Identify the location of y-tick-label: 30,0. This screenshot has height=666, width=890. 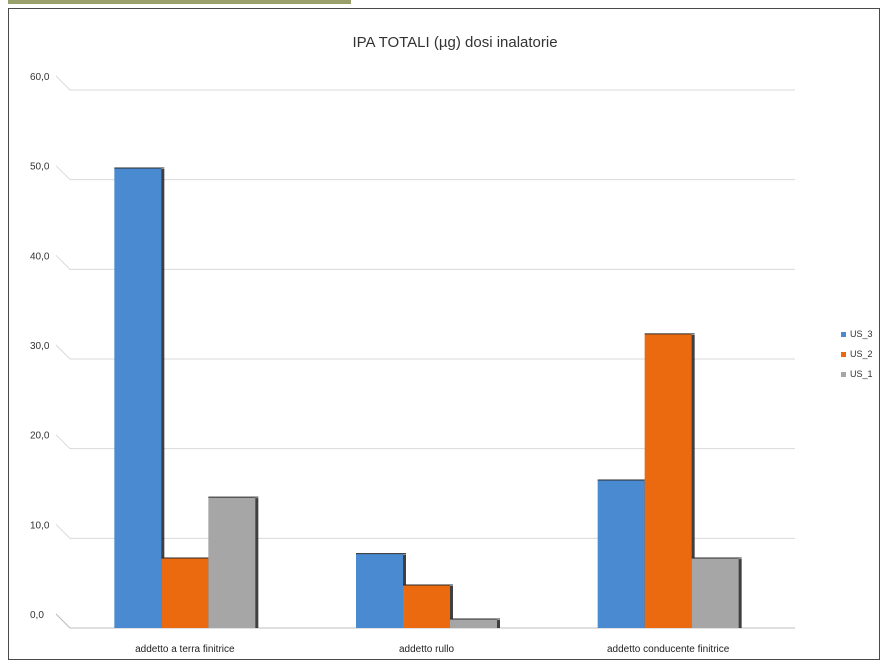
(40, 346).